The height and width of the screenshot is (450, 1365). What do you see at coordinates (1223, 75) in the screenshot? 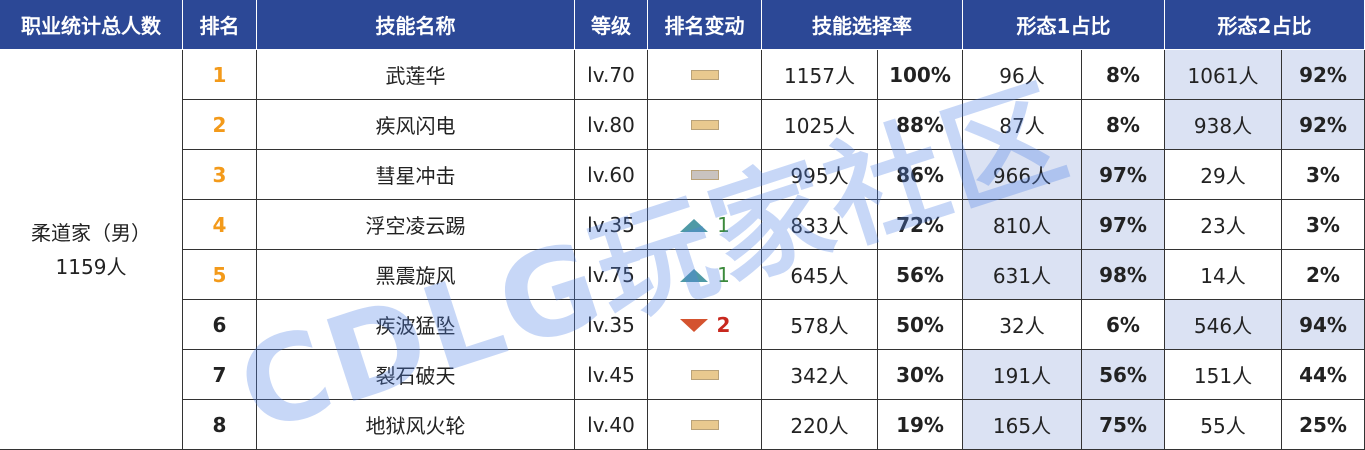
I see `form2-count: 1061人` at bounding box center [1223, 75].